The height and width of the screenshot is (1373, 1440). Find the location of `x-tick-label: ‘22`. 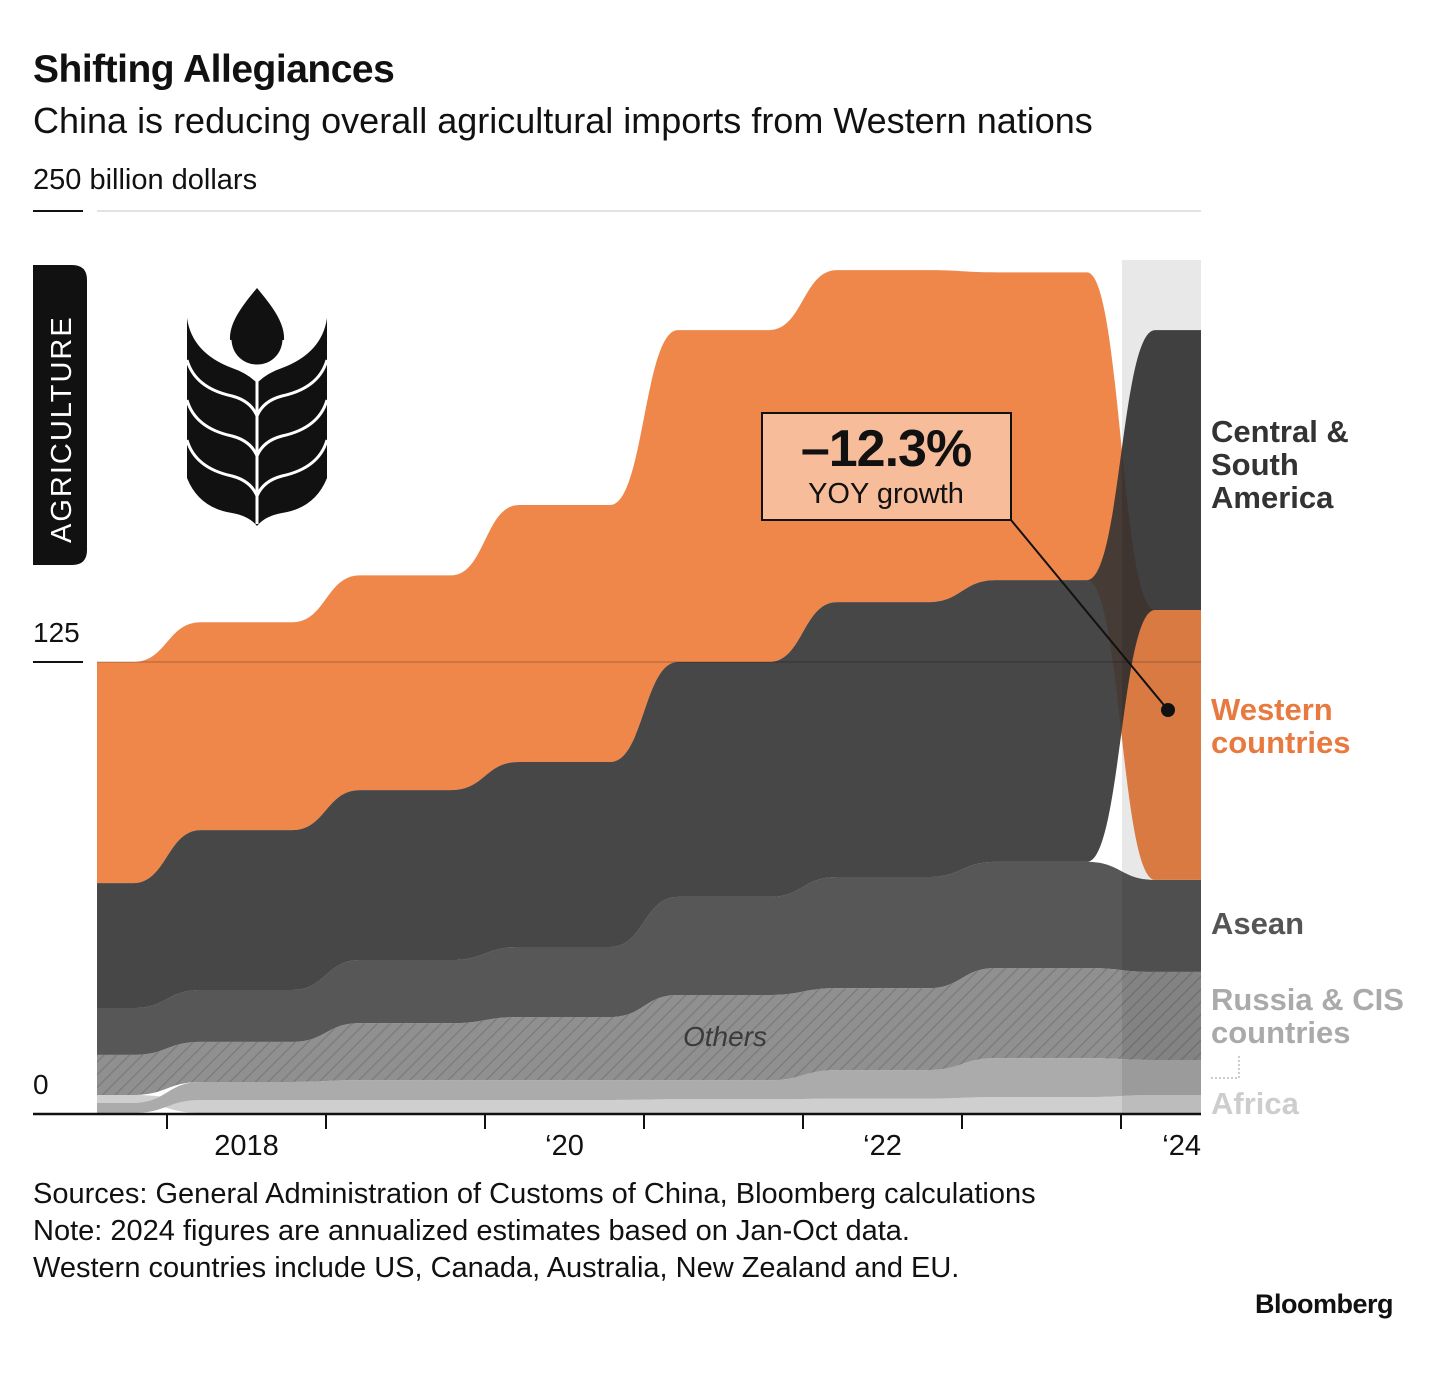

x-tick-label: ‘22 is located at coordinates (882, 1146).